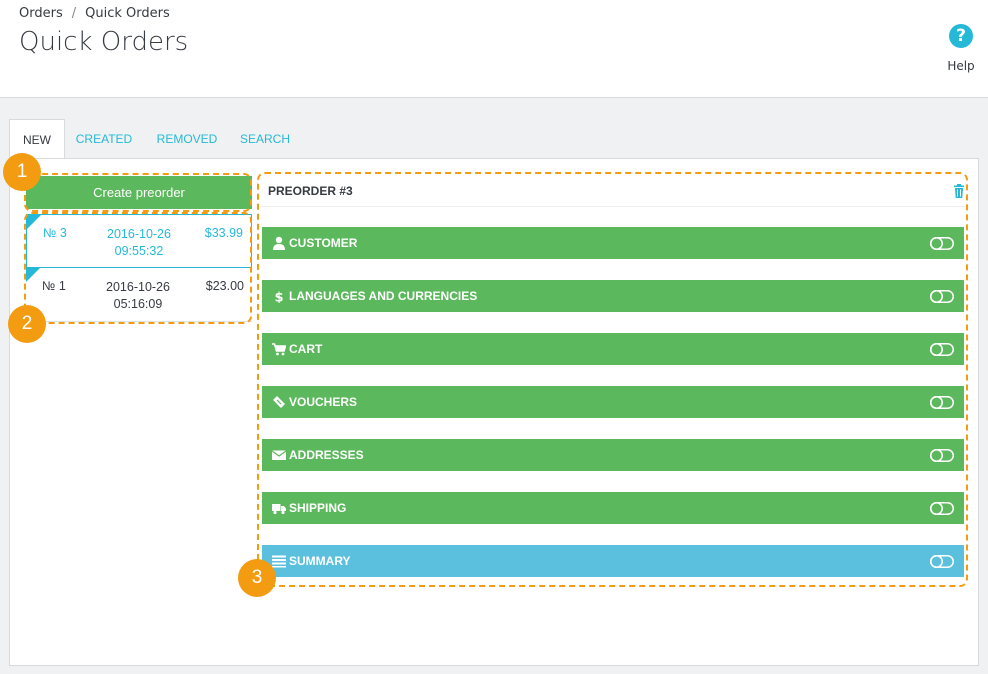  I want to click on section-label: LANGUAGES AND CURRENCIES, so click(383, 296).